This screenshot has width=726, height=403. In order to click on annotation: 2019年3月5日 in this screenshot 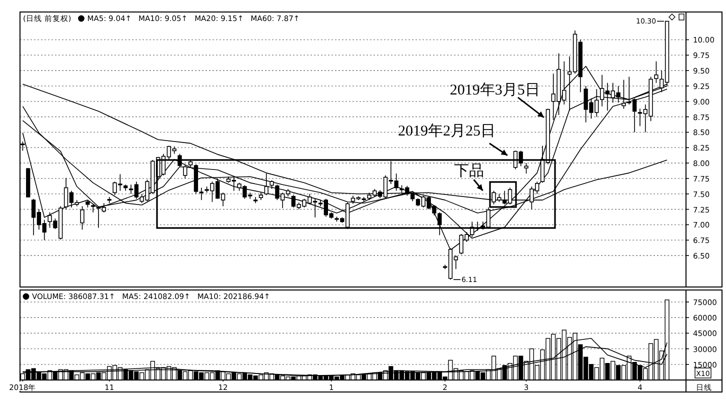, I will do `click(495, 89)`.